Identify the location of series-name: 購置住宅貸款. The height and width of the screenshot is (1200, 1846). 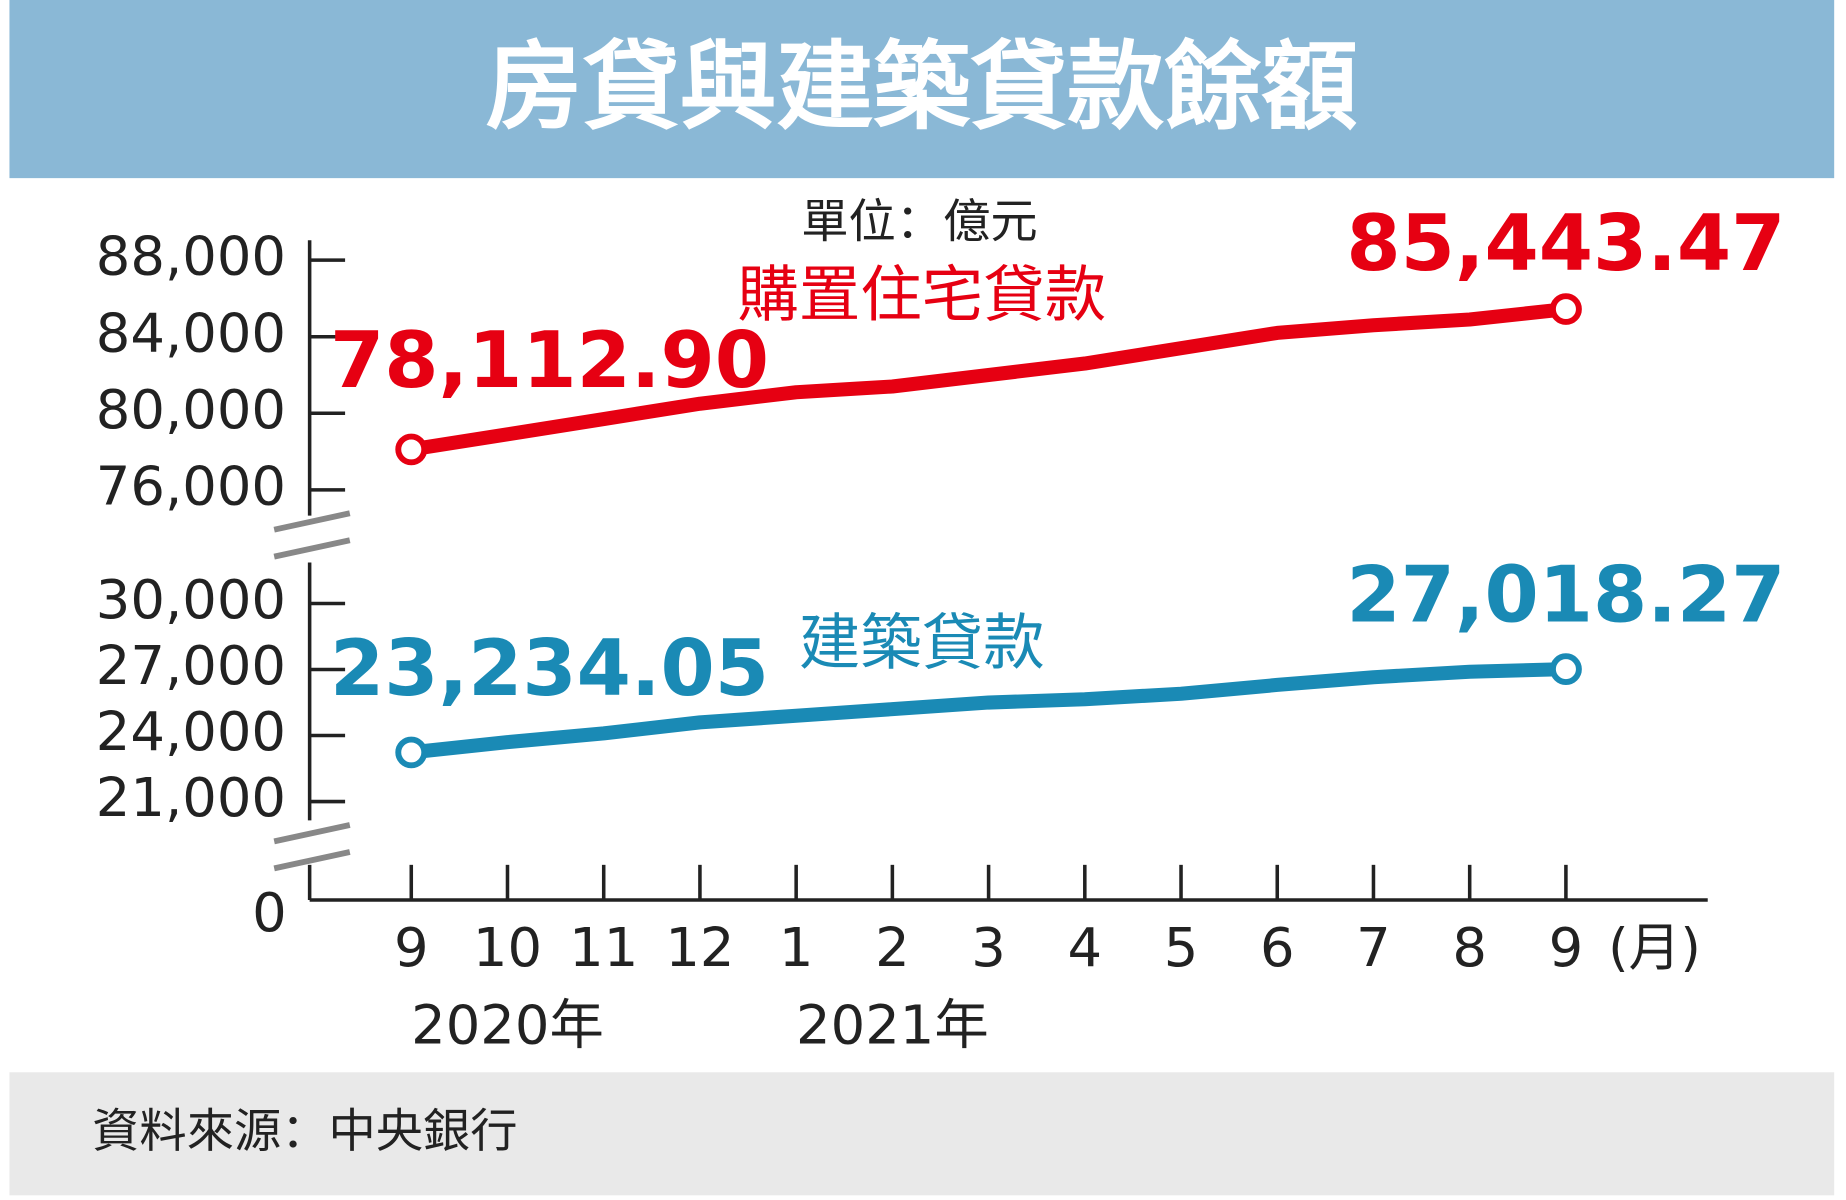
(921, 295).